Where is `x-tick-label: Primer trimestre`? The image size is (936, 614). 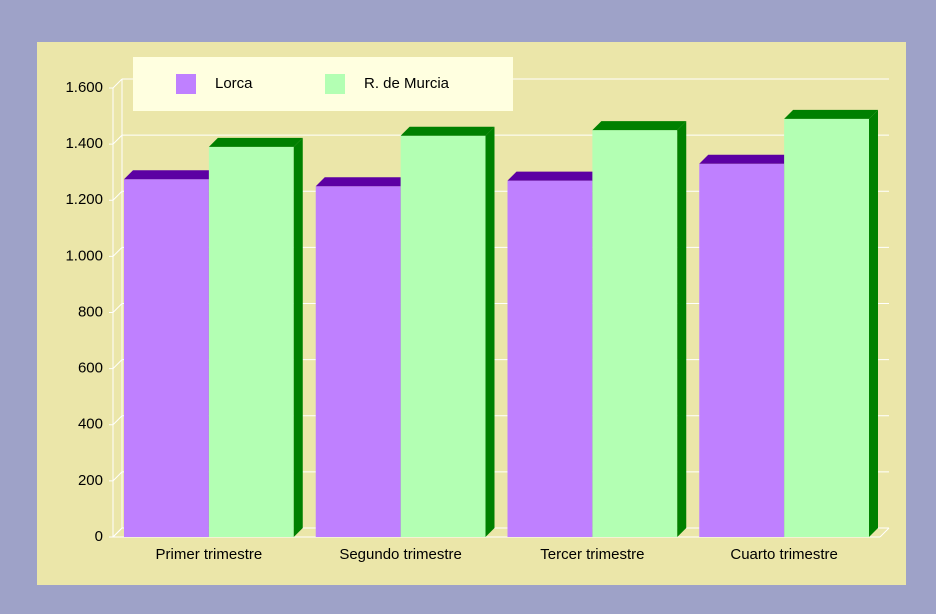 x-tick-label: Primer trimestre is located at coordinates (209, 554).